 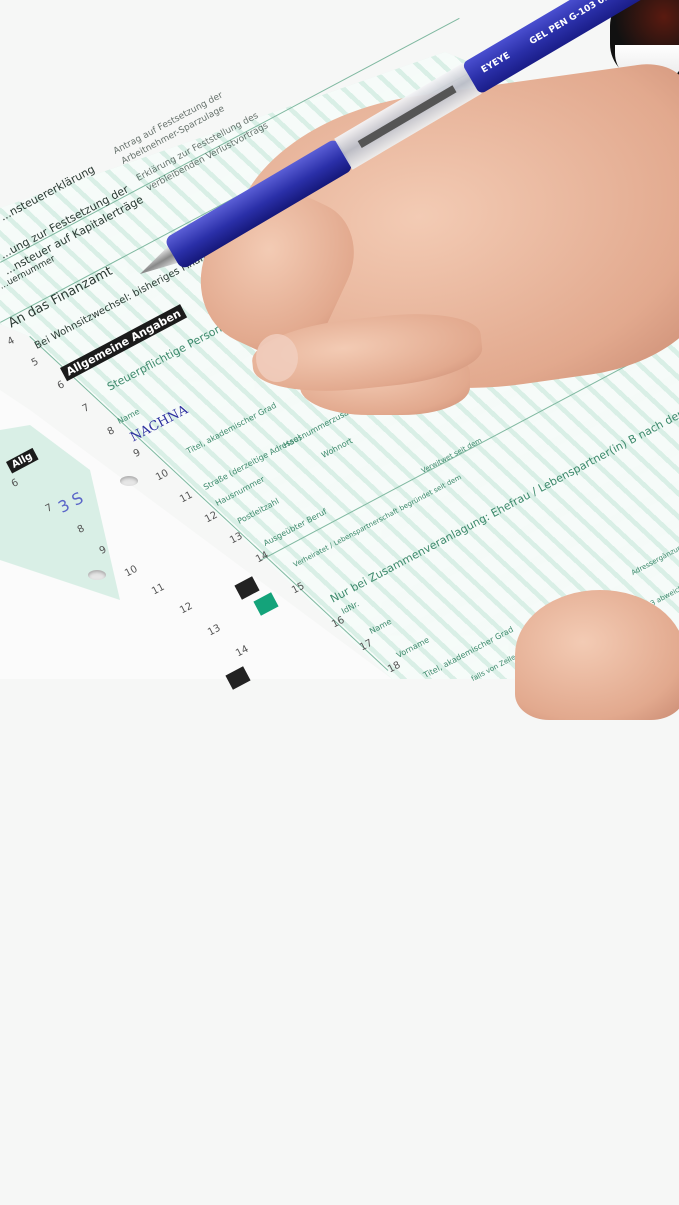 What do you see at coordinates (11, 341) in the screenshot?
I see `row-number: 4` at bounding box center [11, 341].